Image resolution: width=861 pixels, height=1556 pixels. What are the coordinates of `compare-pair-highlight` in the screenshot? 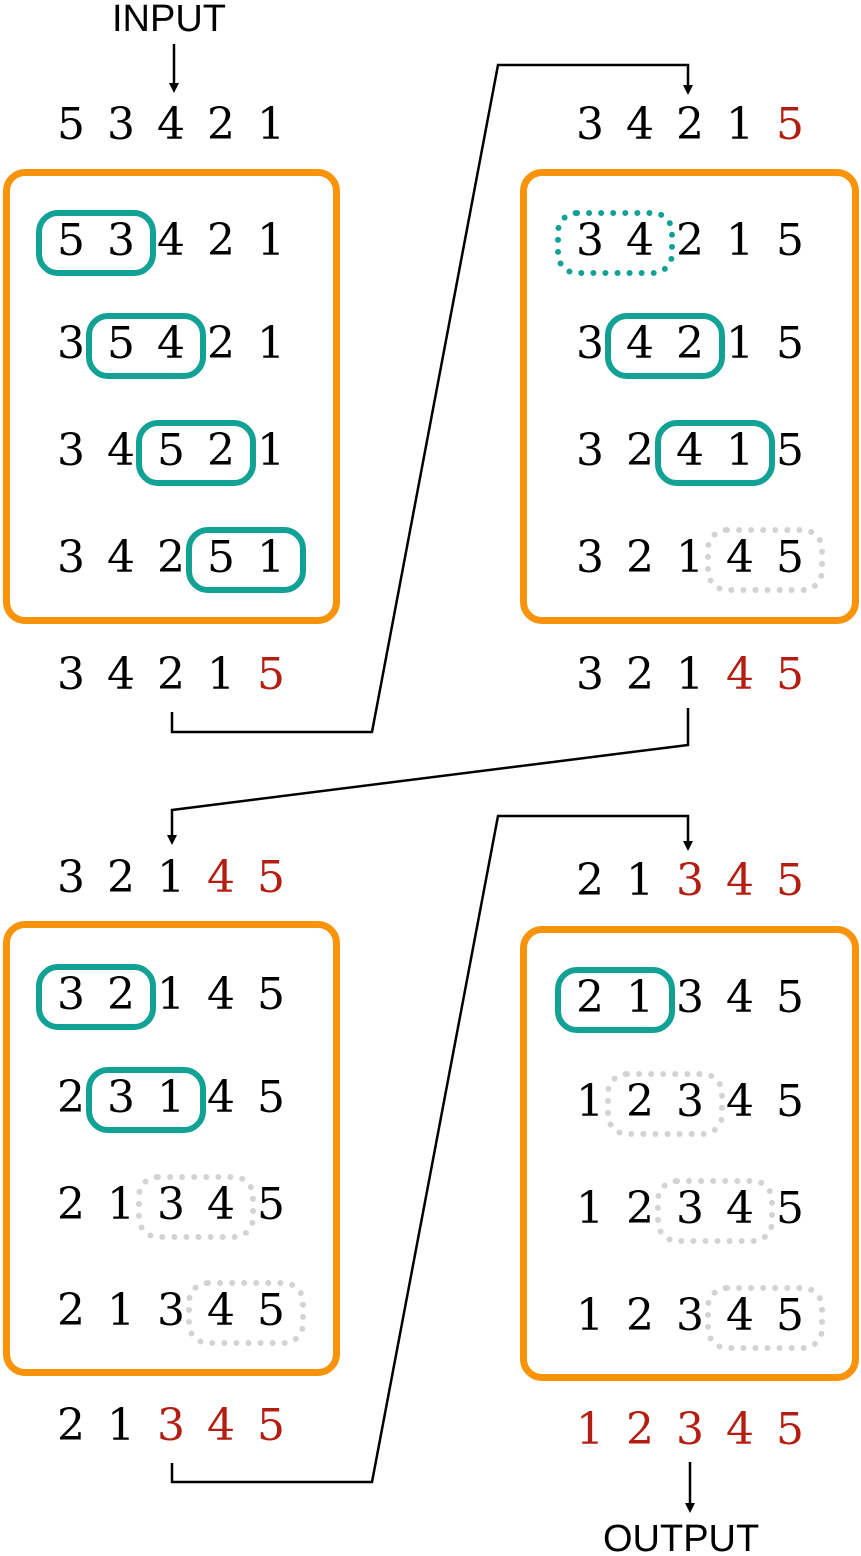 It's located at (615, 243).